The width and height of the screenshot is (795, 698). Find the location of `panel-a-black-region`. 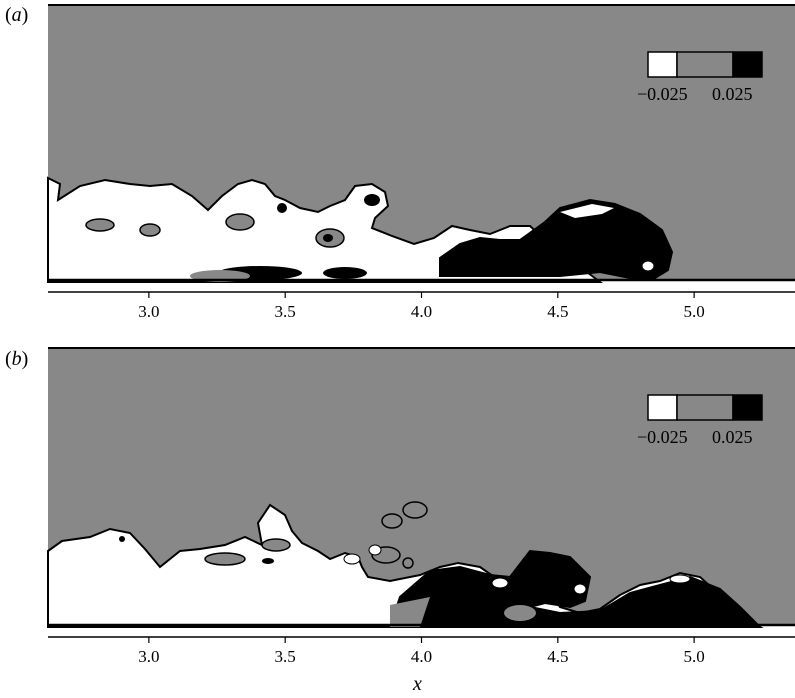

panel-a-black-region is located at coordinates (556, 238).